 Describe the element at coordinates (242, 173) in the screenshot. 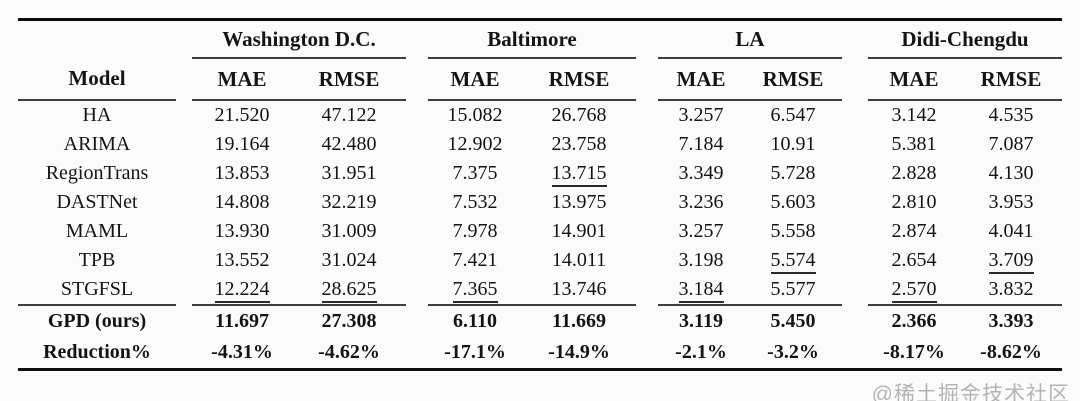

I see `metric-cell: 13.853` at that location.